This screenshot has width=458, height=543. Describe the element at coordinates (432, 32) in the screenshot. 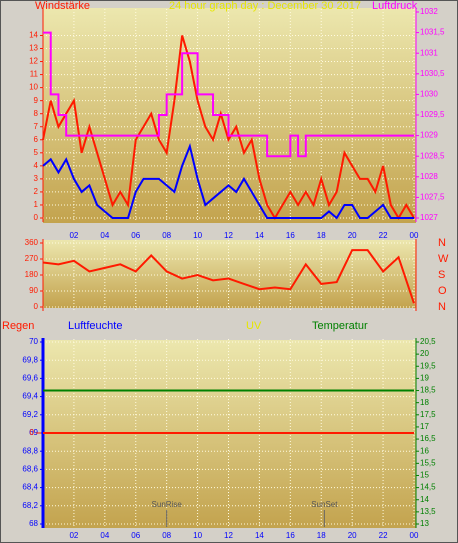

I see `y2-tick-label: 1031,5` at that location.